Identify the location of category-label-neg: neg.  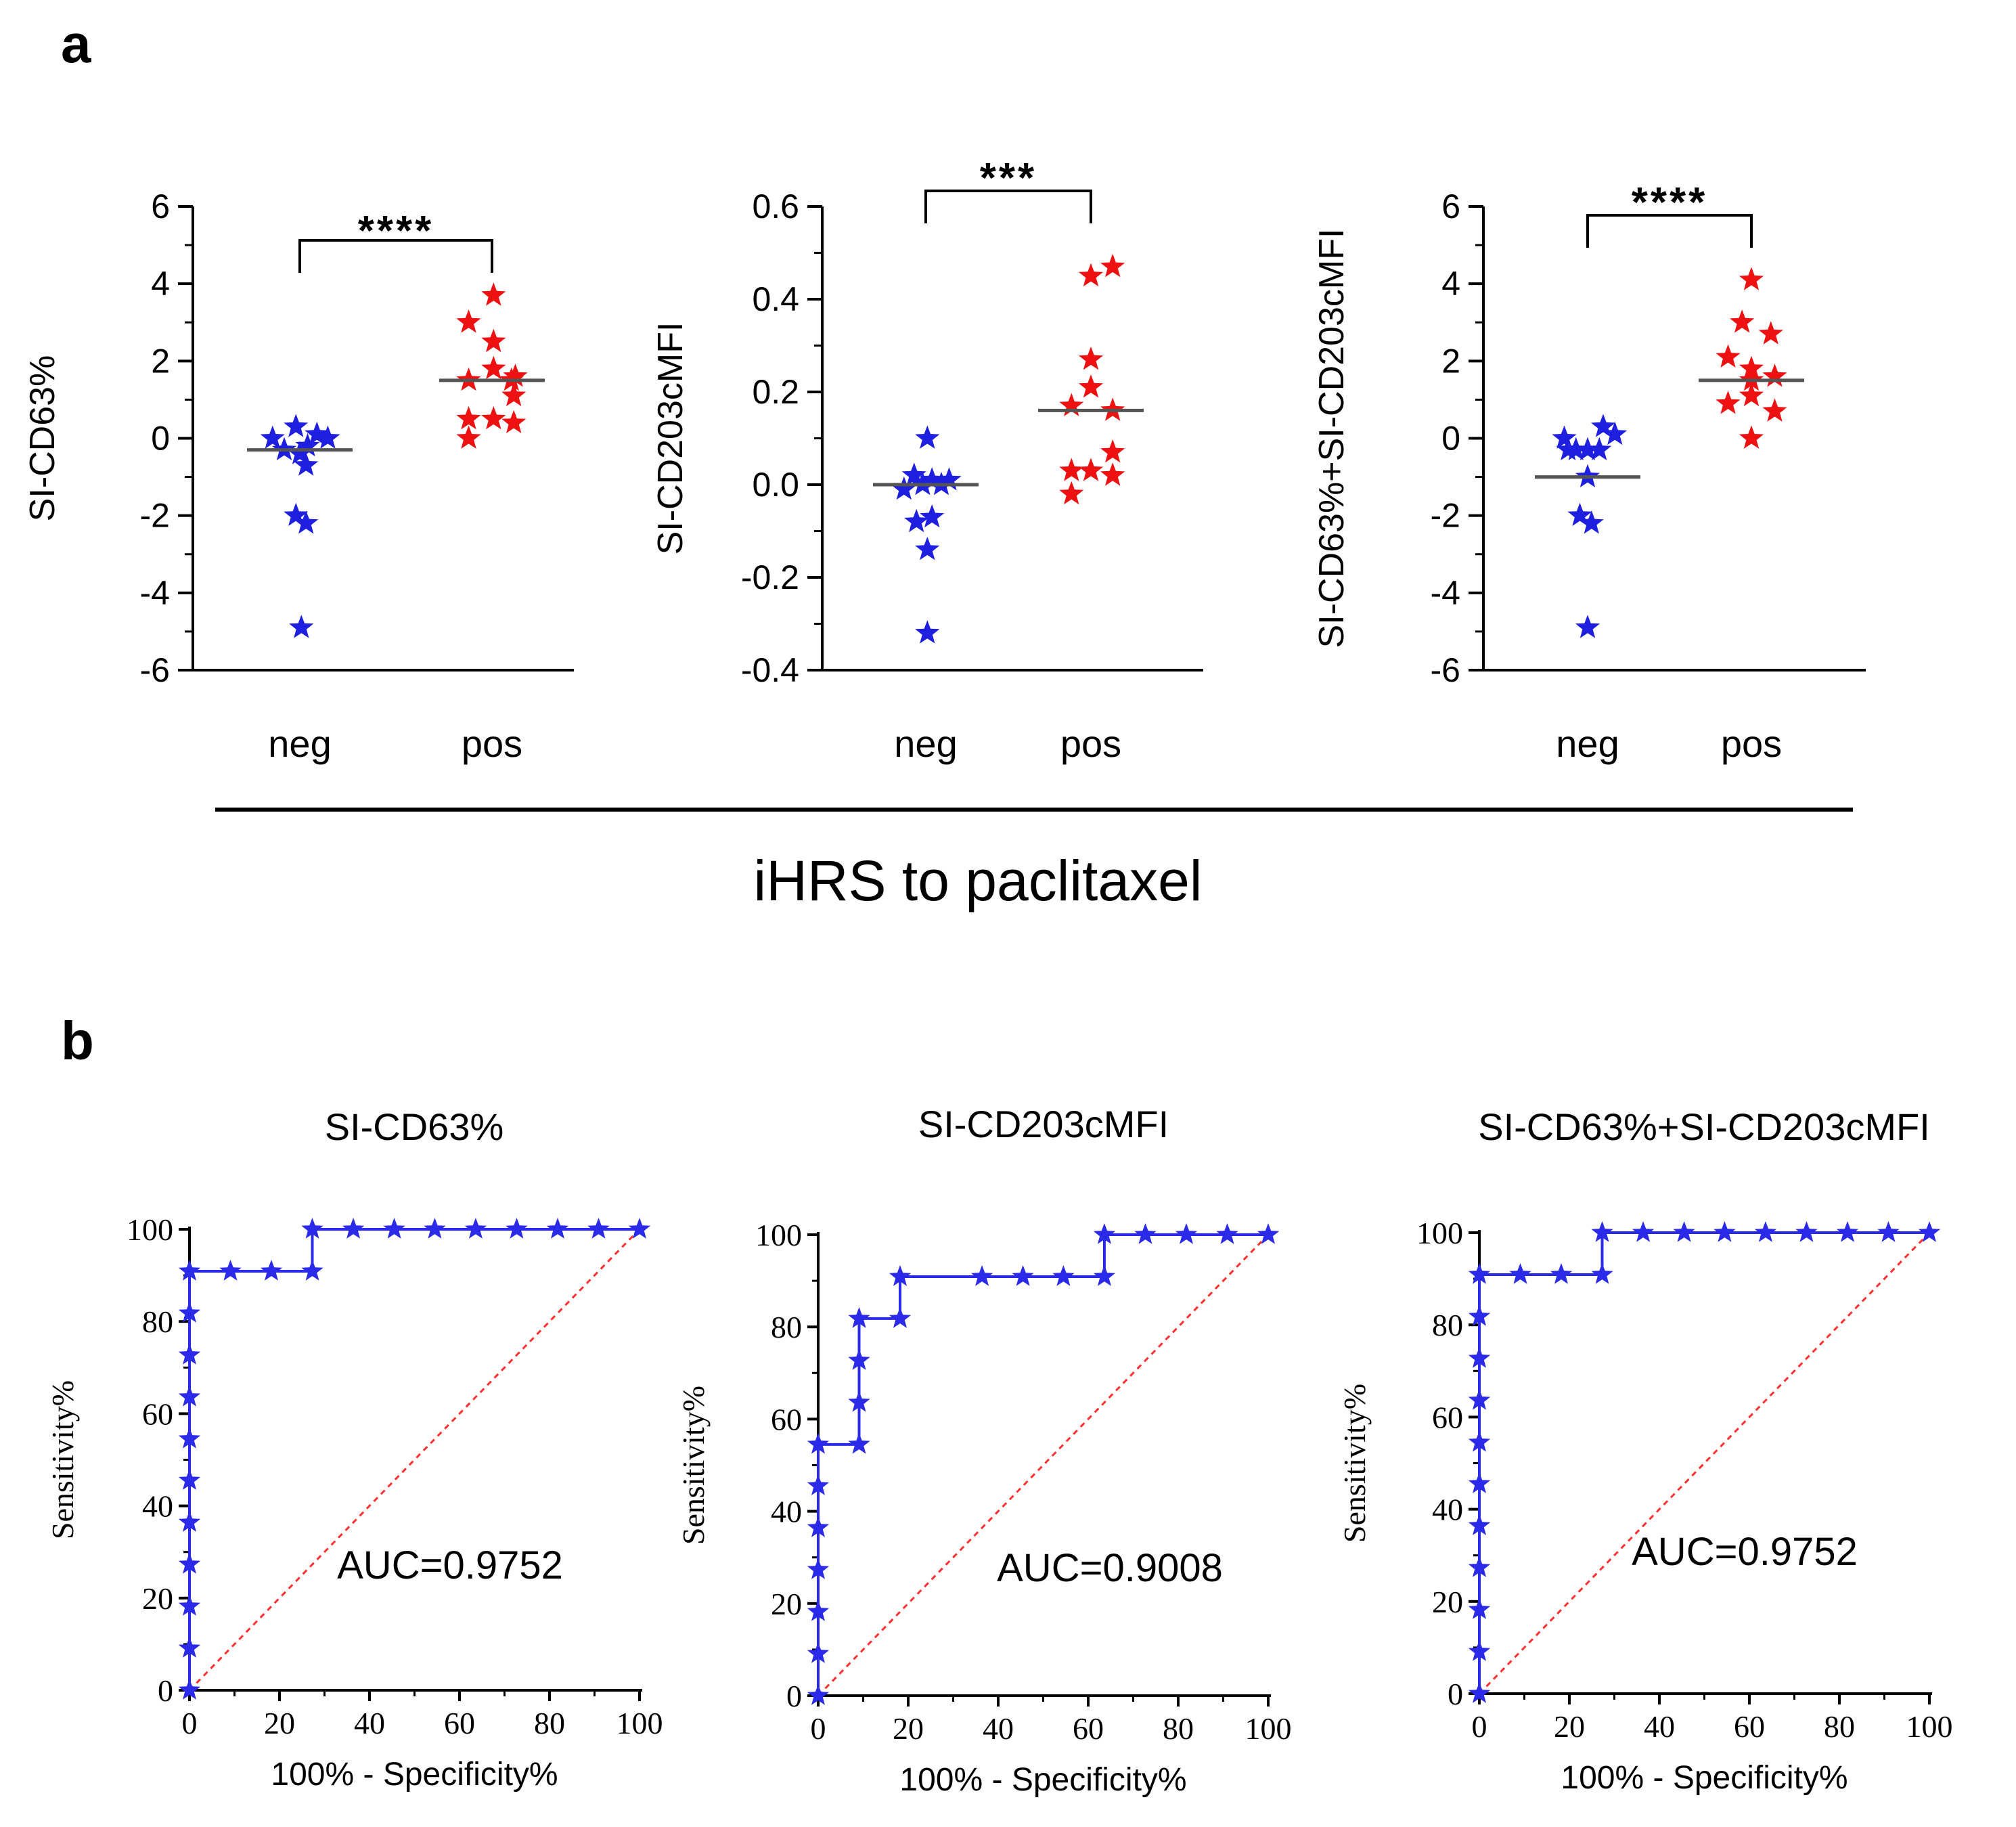
(1587, 743).